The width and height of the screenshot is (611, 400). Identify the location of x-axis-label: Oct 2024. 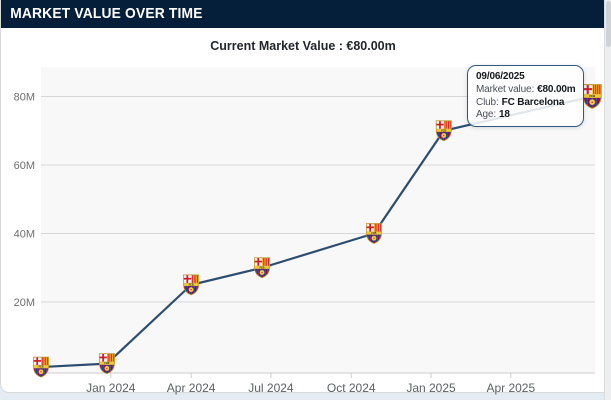
(351, 388).